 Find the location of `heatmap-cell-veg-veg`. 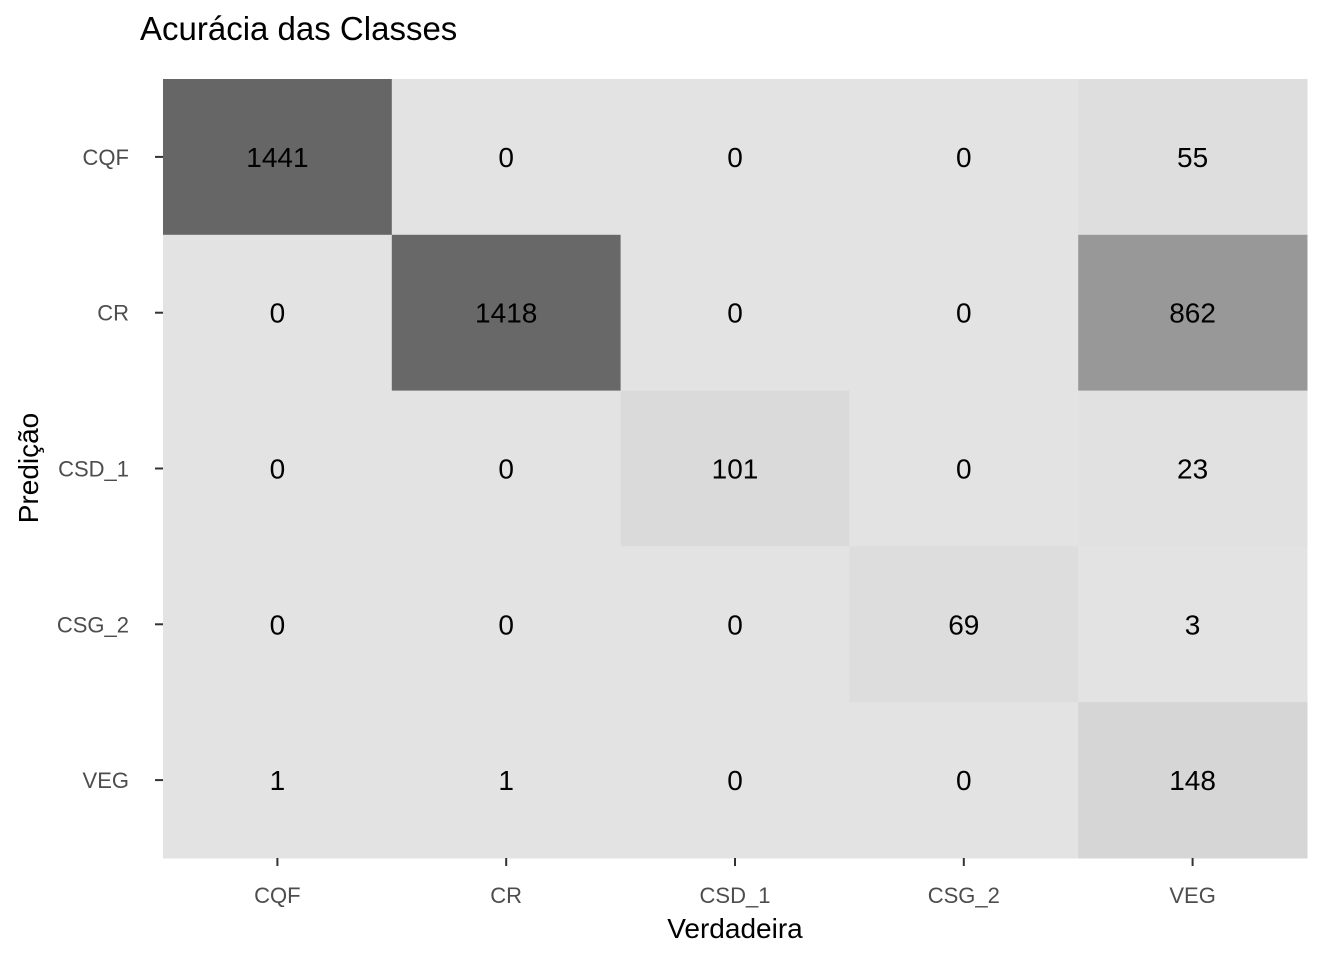

heatmap-cell-veg-veg is located at coordinates (1193, 780).